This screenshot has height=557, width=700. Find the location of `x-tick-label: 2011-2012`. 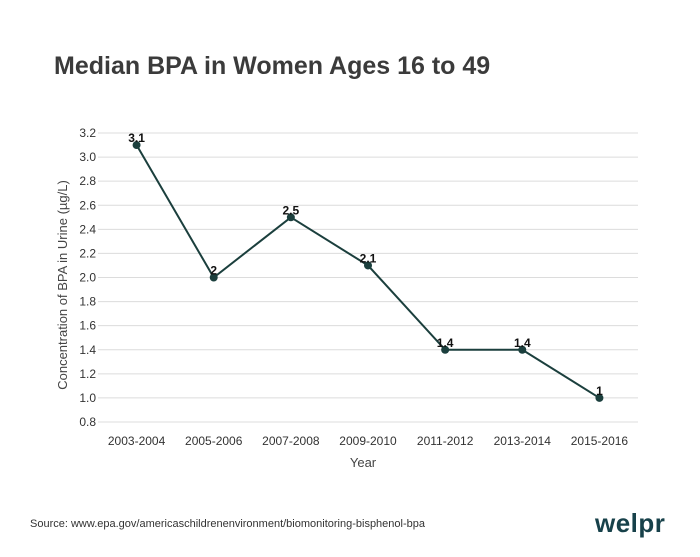

x-tick-label: 2011-2012 is located at coordinates (445, 441).